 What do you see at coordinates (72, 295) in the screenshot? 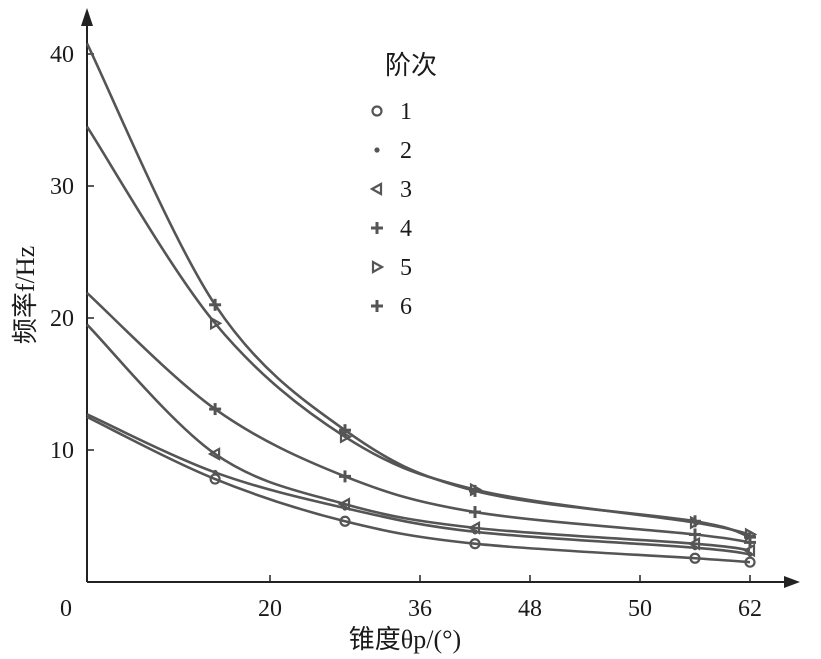
I see `y-axis: 10 20 30 40` at bounding box center [72, 295].